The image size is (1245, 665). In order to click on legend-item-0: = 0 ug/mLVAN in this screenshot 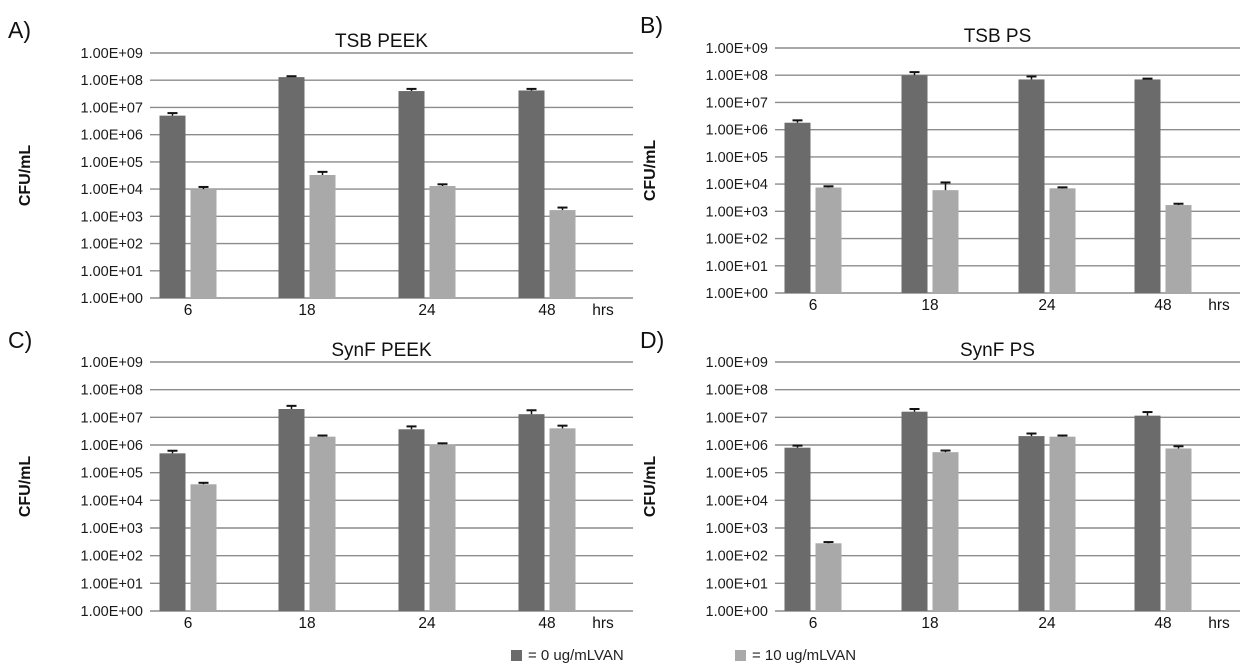, I will do `click(567, 655)`.